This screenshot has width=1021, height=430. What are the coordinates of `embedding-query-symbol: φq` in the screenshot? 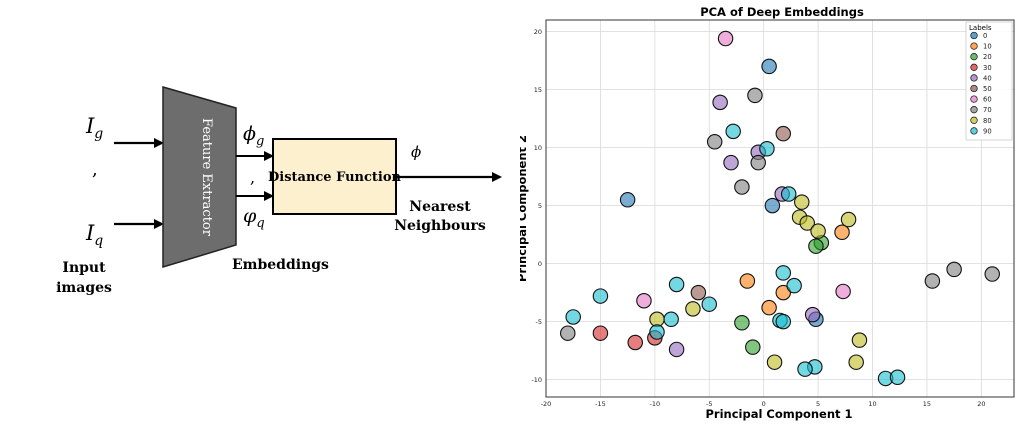 It's located at (254, 218).